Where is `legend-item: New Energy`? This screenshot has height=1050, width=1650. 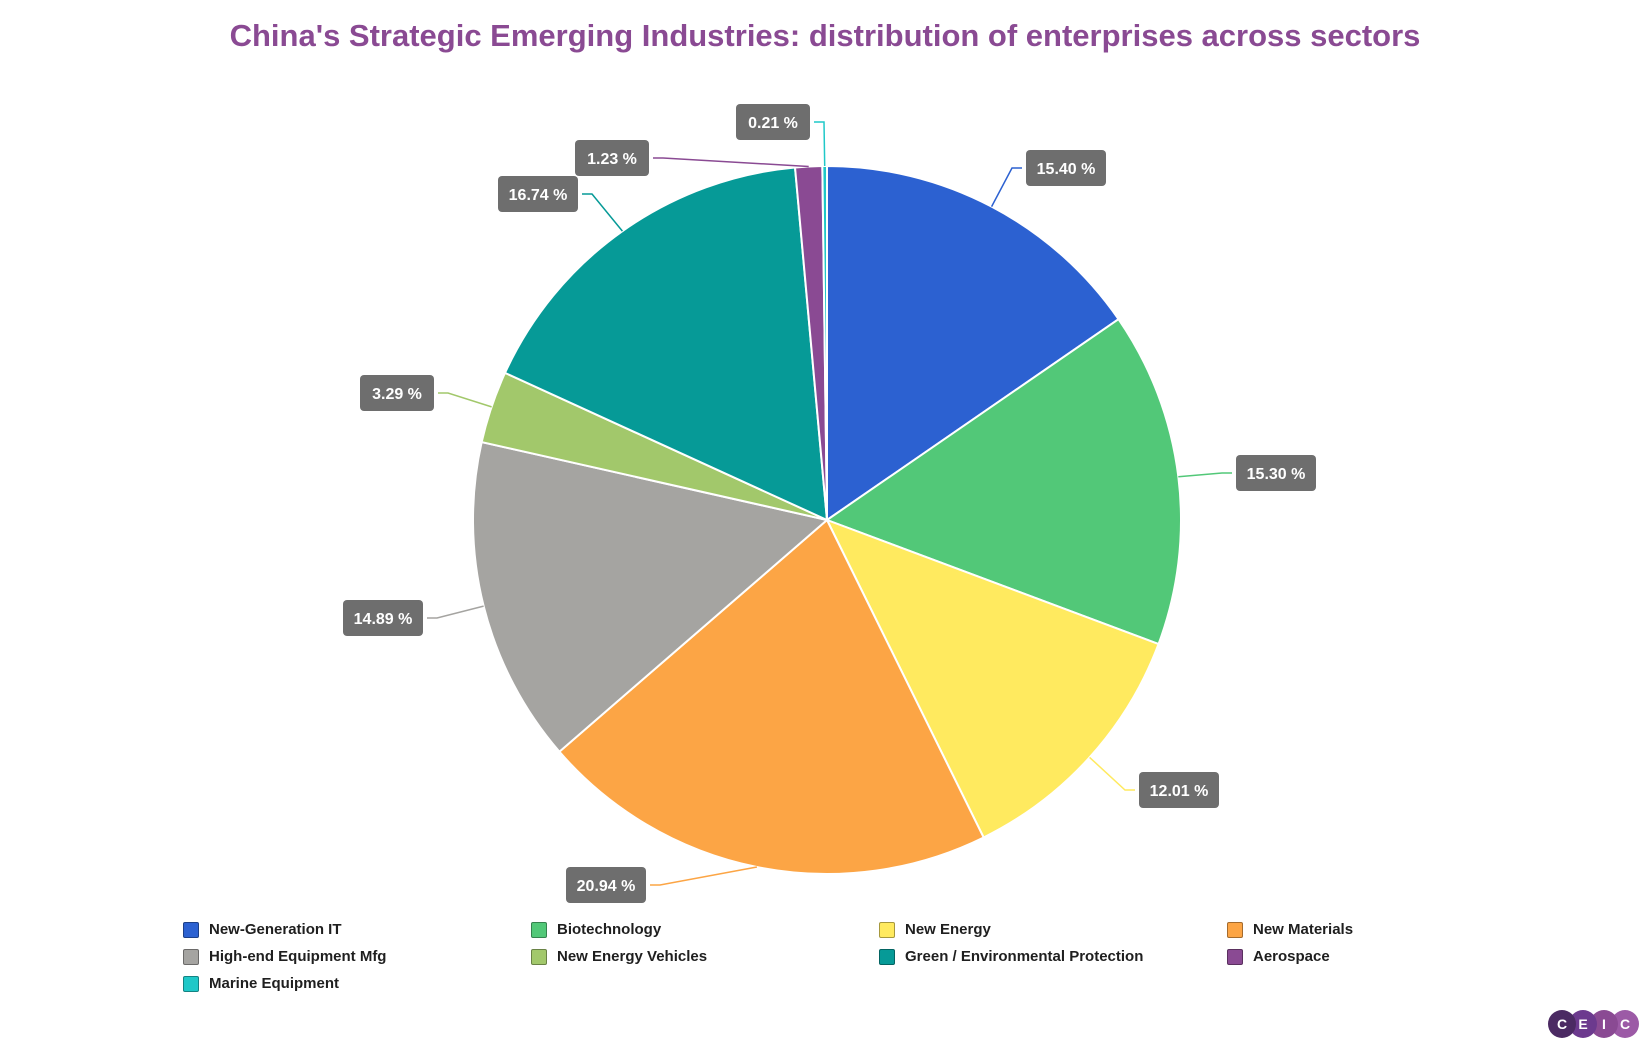 legend-item: New Energy is located at coordinates (1053, 929).